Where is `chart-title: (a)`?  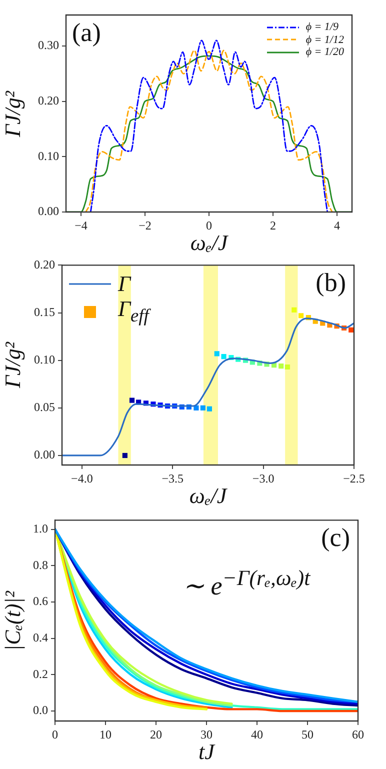 chart-title: (a) is located at coordinates (86, 32).